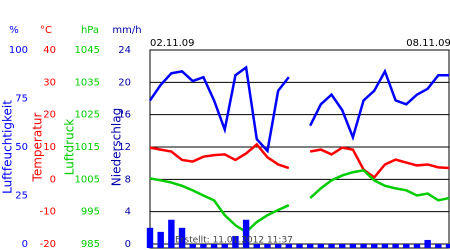 This screenshot has height=250, width=450. Describe the element at coordinates (46, 30) in the screenshot. I see `axis-unit: °C` at that location.